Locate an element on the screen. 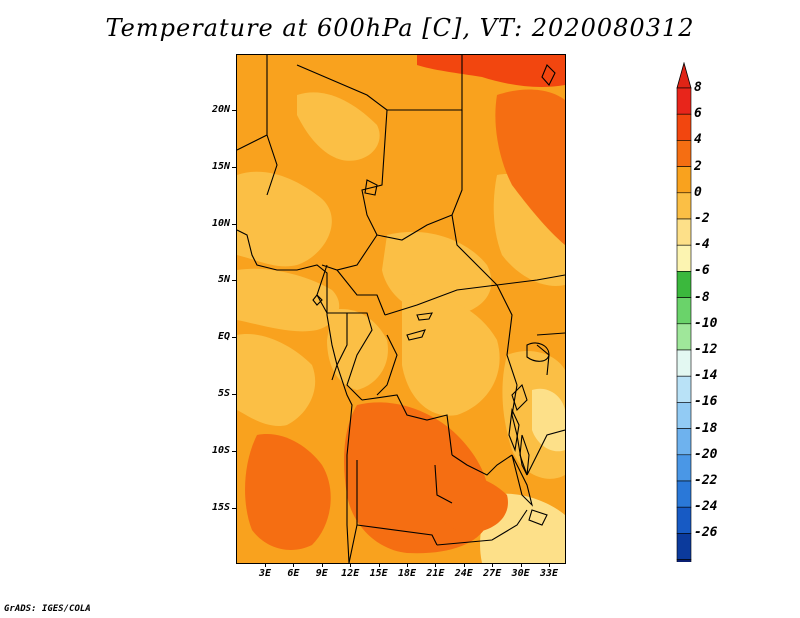 The height and width of the screenshot is (618, 800). colorbar is located at coordinates (684, 336).